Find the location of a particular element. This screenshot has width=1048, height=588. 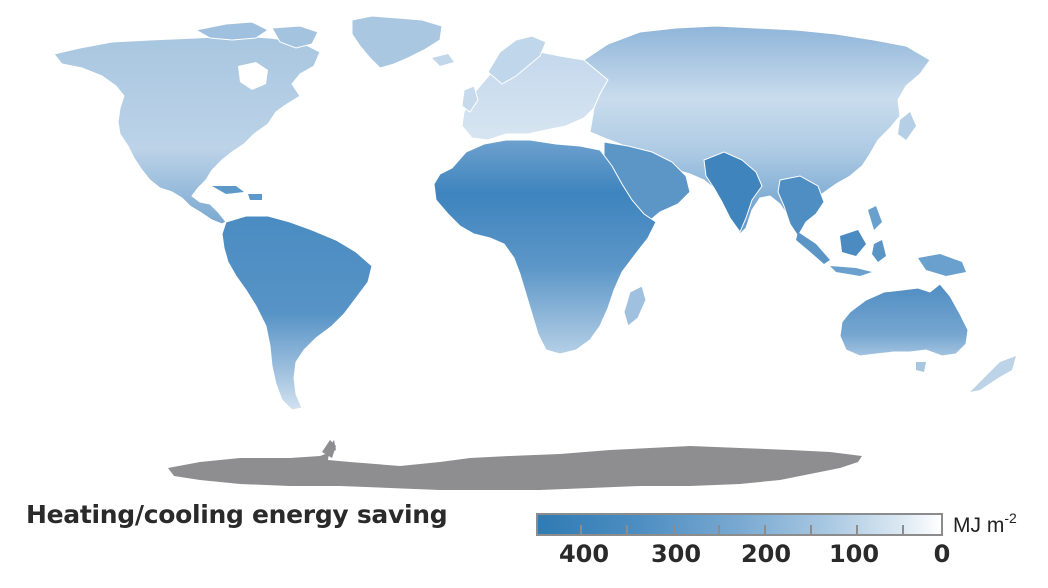

europe is located at coordinates (535, 96).